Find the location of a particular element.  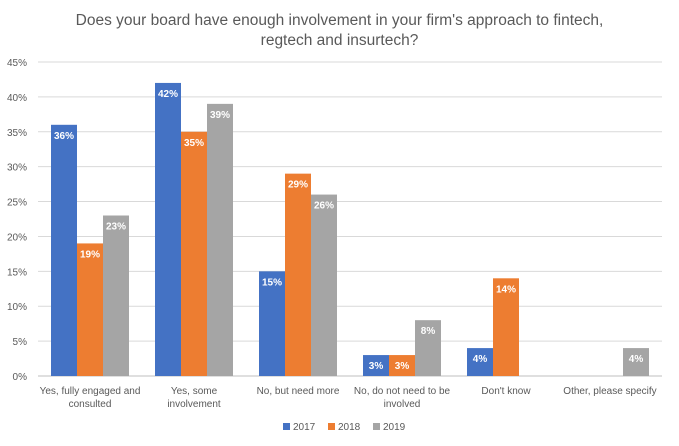

data-label: 15% is located at coordinates (272, 282).